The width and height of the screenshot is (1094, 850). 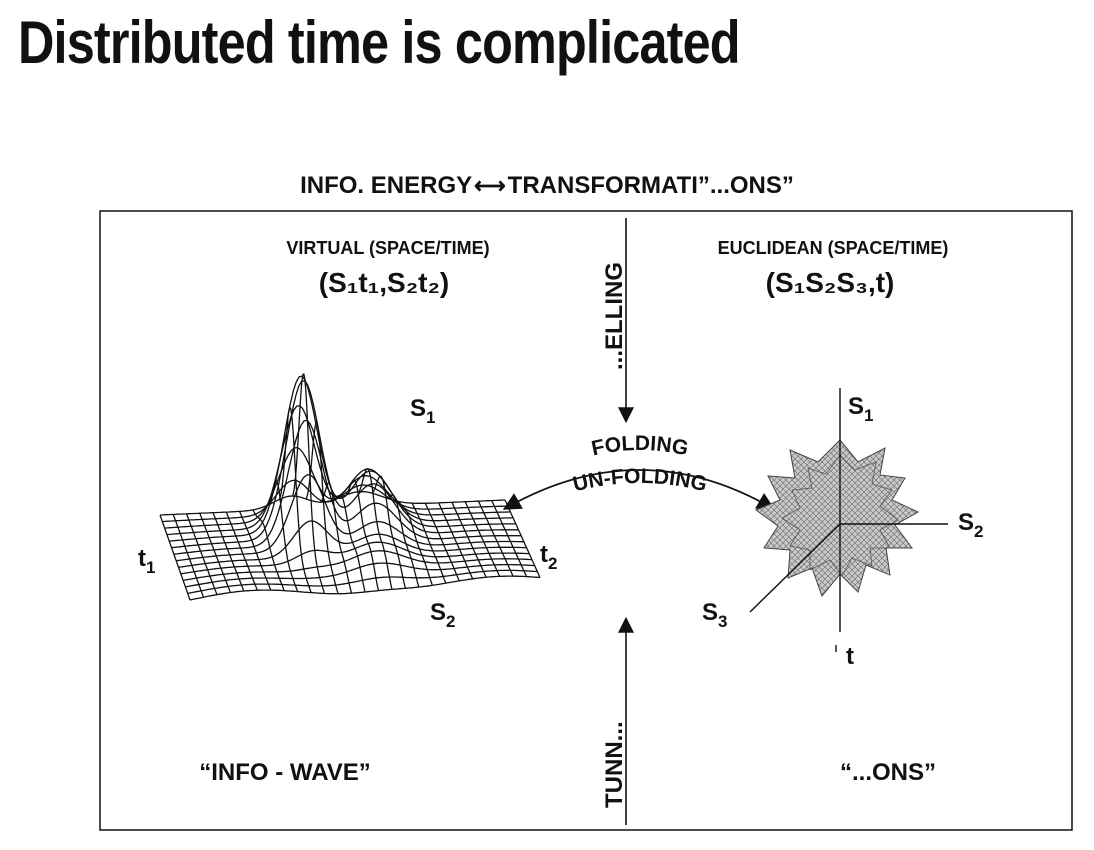 What do you see at coordinates (422, 411) in the screenshot?
I see `wave-label-s1: S1` at bounding box center [422, 411].